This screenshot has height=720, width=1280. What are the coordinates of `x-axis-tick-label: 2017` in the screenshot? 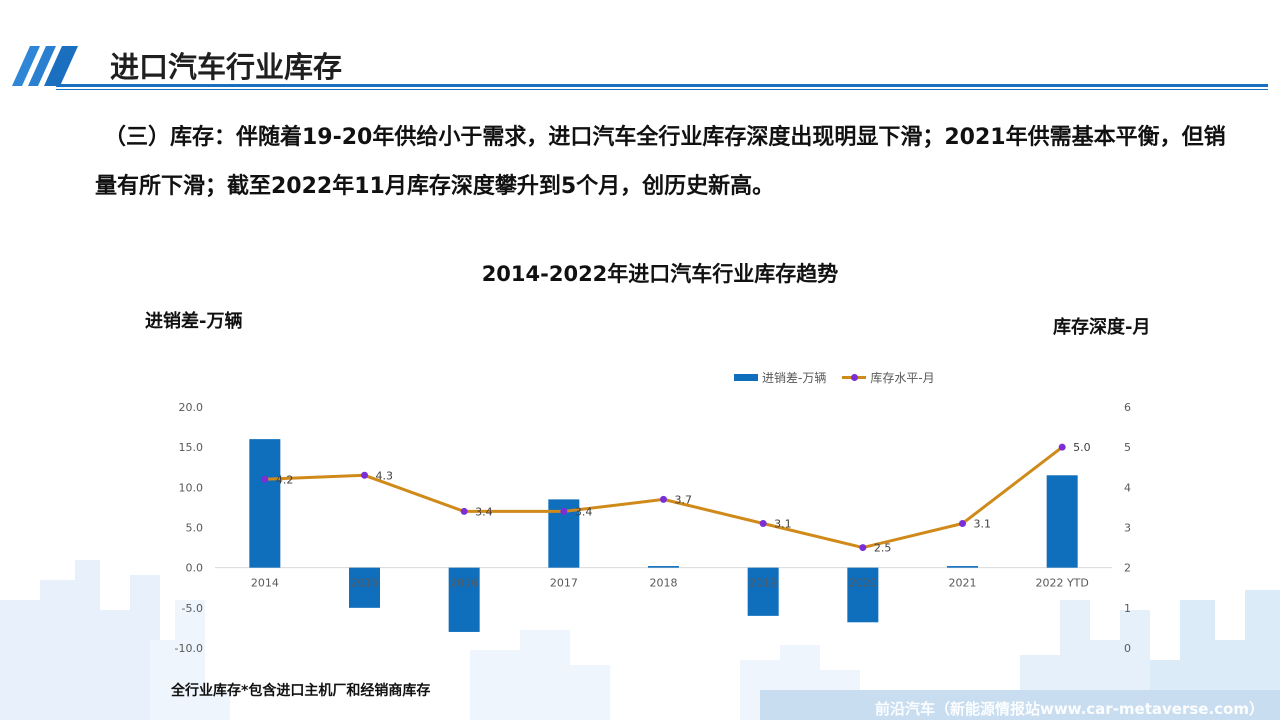 It's located at (564, 583).